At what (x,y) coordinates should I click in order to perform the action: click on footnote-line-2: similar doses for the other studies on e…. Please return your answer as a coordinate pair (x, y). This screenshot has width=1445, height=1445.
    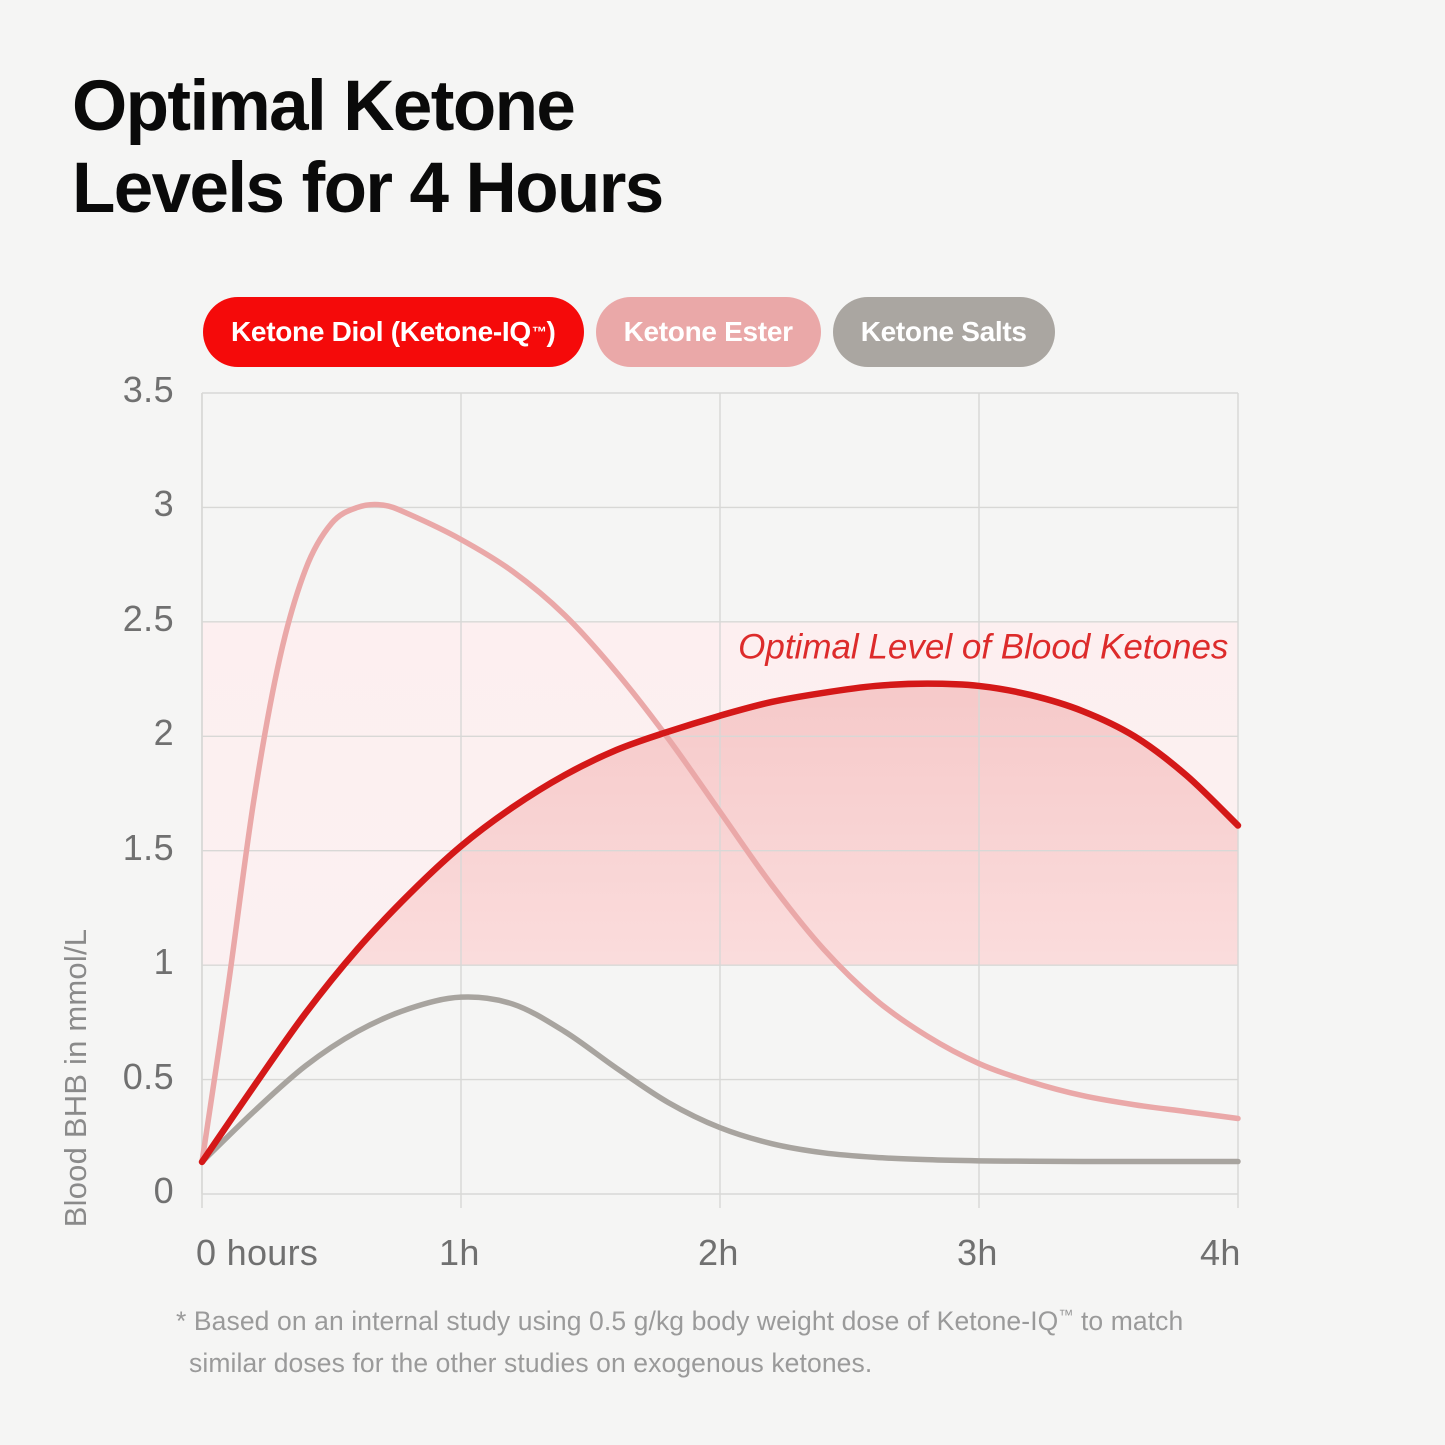
    Looking at the image, I should click on (531, 1362).